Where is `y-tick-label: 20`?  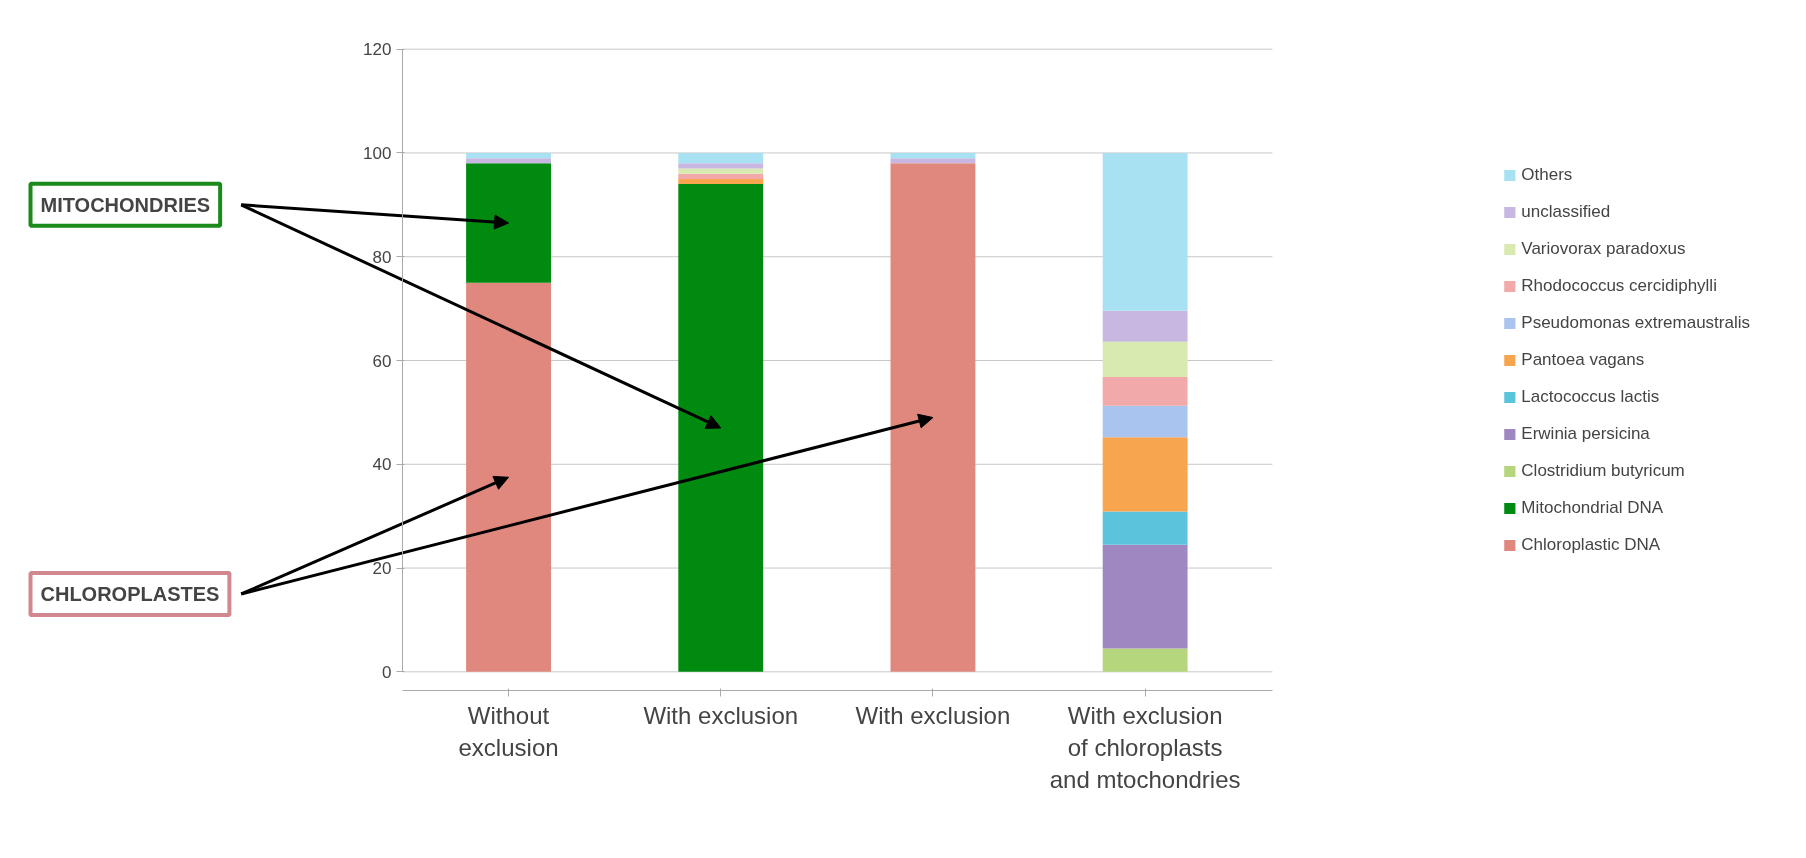
y-tick-label: 20 is located at coordinates (382, 569).